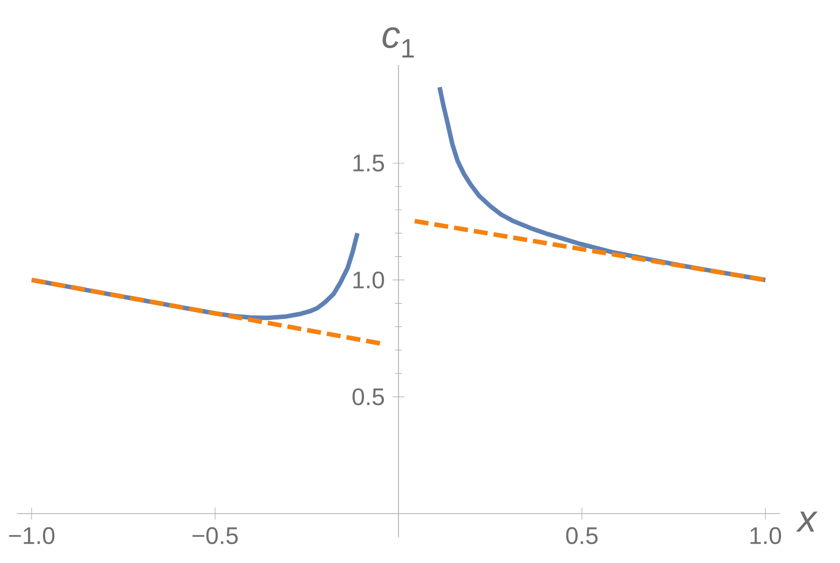 The width and height of the screenshot is (840, 563). I want to click on x-axis-title: x, so click(807, 522).